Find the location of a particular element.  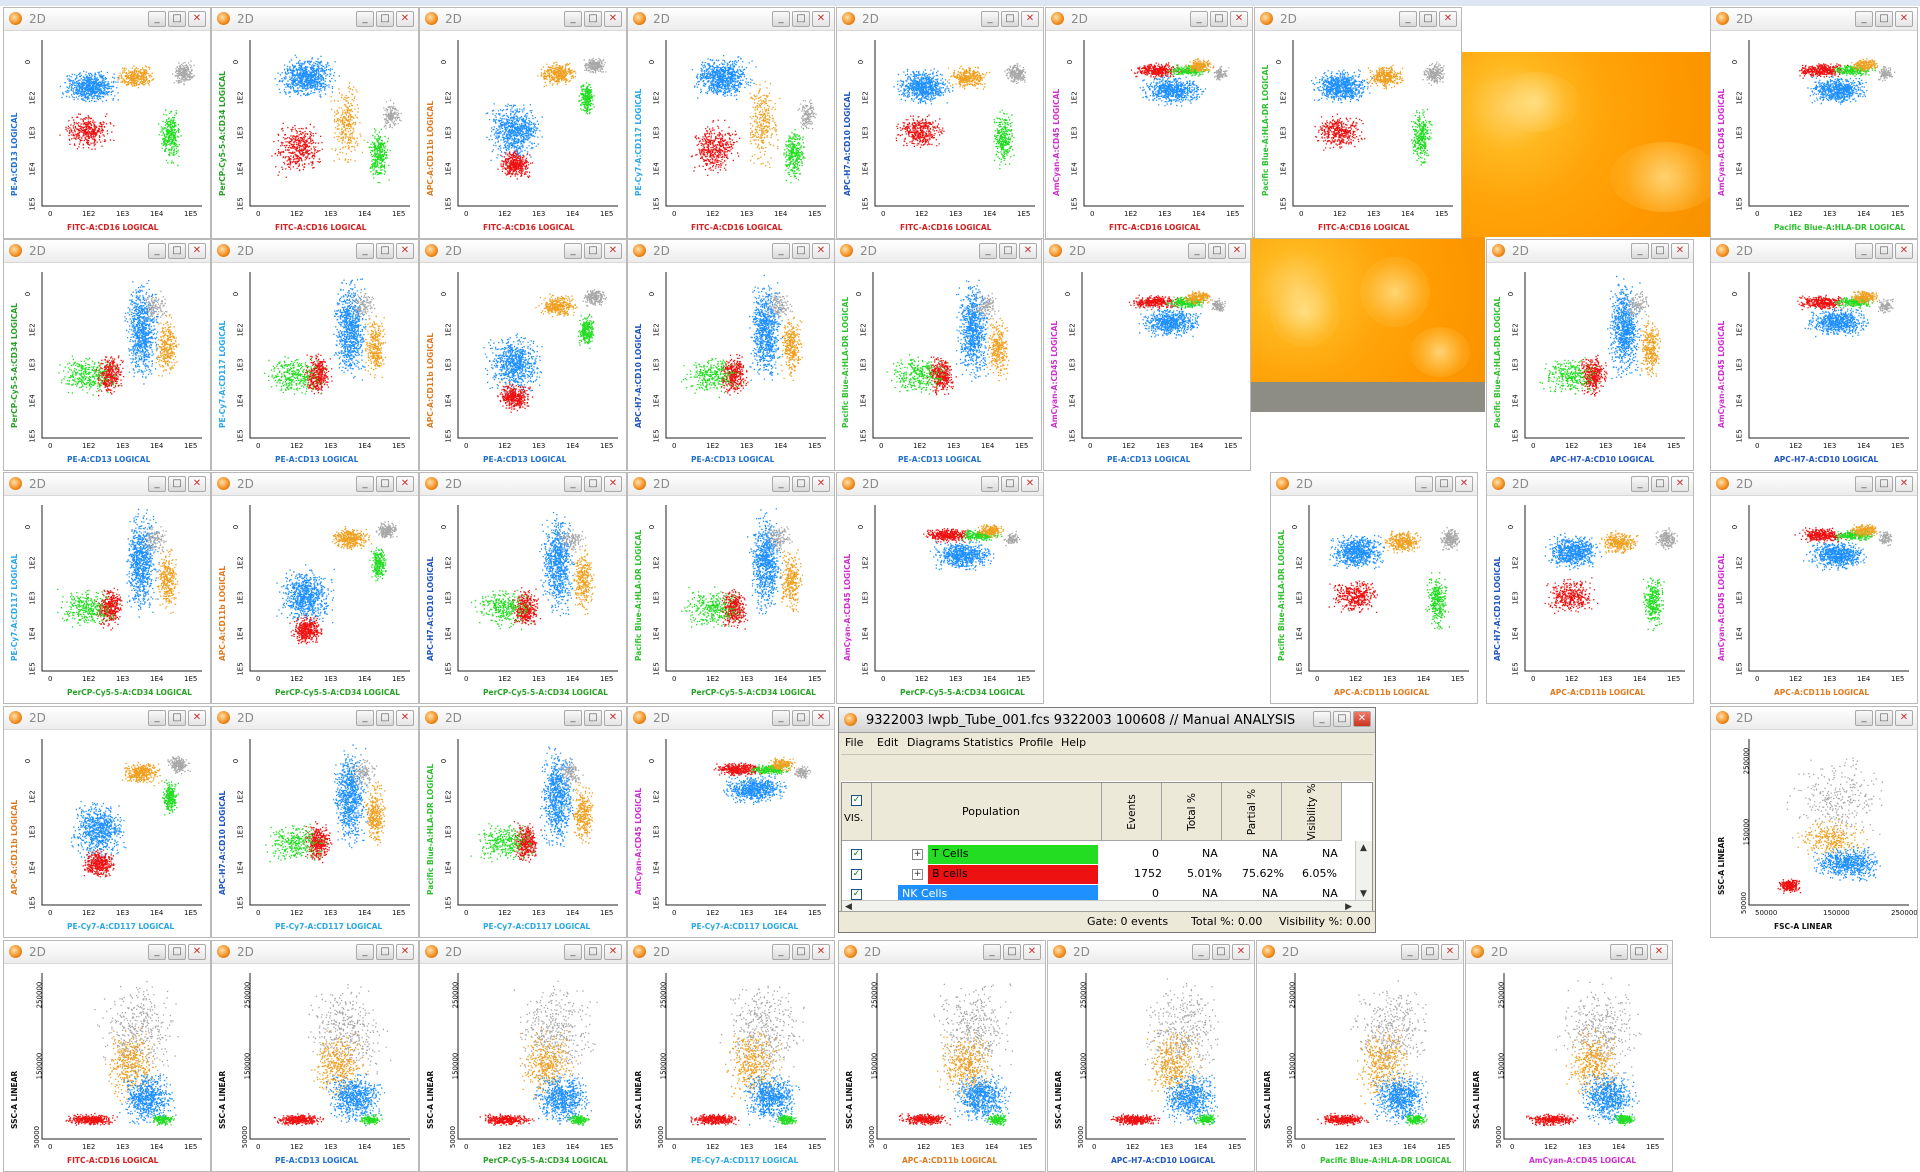

column-header-total: Total % is located at coordinates (1192, 812).